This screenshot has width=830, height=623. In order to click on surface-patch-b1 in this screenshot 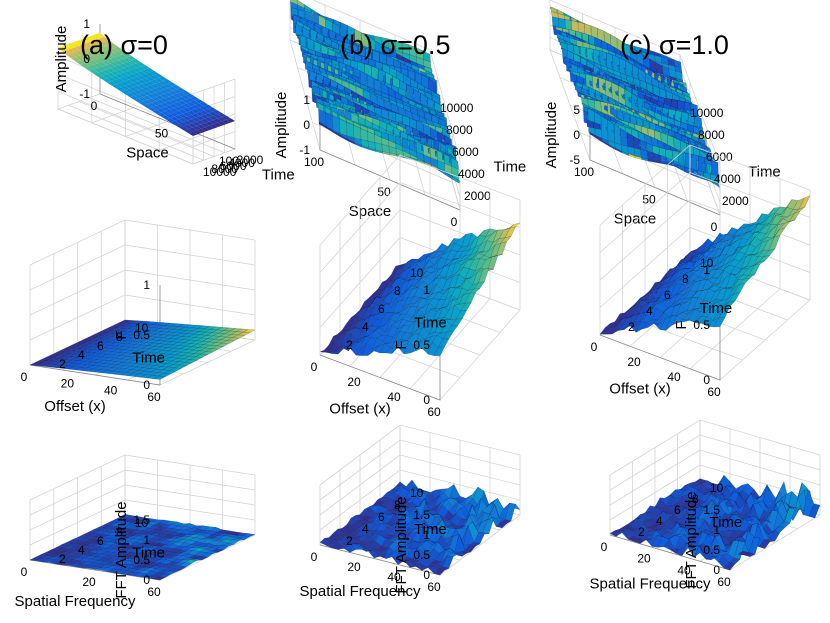, I will do `click(454, 163)`.